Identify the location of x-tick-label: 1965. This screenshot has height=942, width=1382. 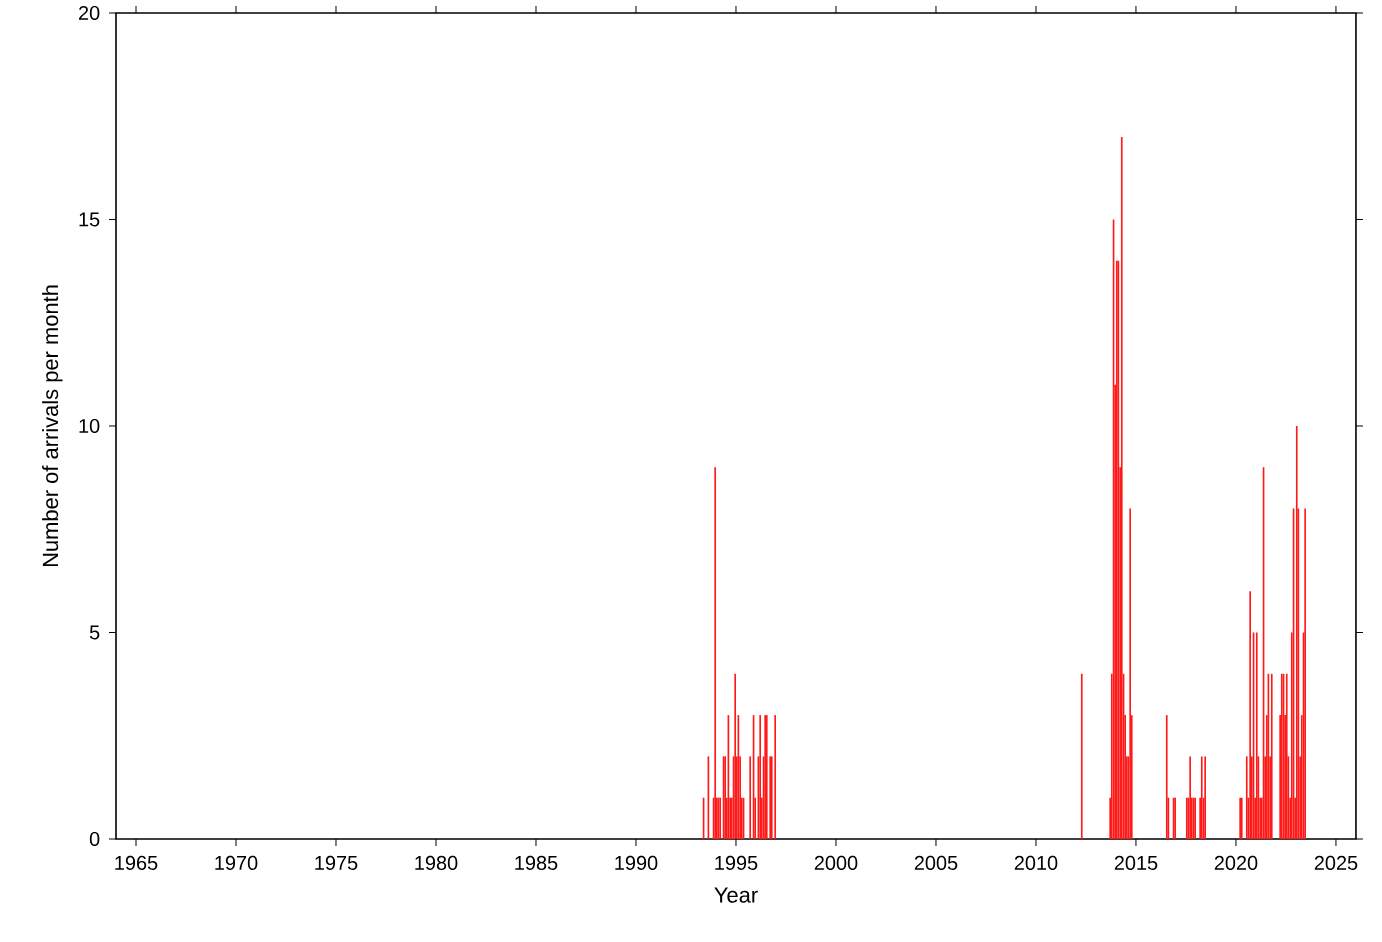
(136, 862).